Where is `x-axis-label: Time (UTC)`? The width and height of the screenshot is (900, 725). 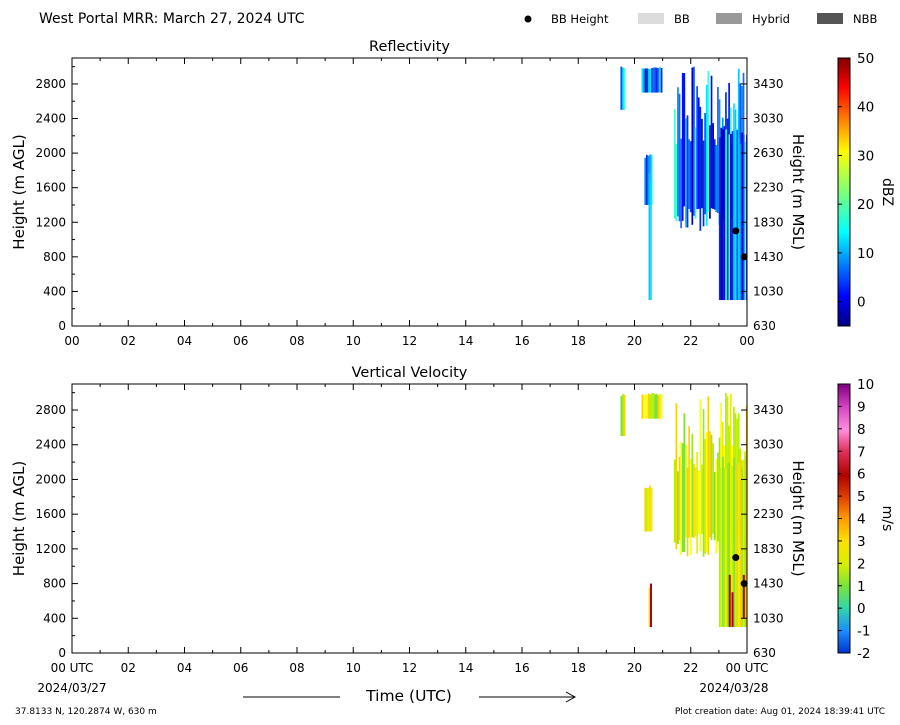
x-axis-label: Time (UTC) is located at coordinates (408, 696).